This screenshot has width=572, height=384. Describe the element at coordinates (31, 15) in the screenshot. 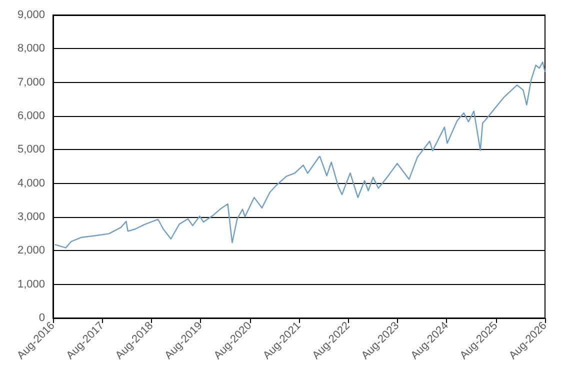

I see `y-tick-label: 9,000` at that location.